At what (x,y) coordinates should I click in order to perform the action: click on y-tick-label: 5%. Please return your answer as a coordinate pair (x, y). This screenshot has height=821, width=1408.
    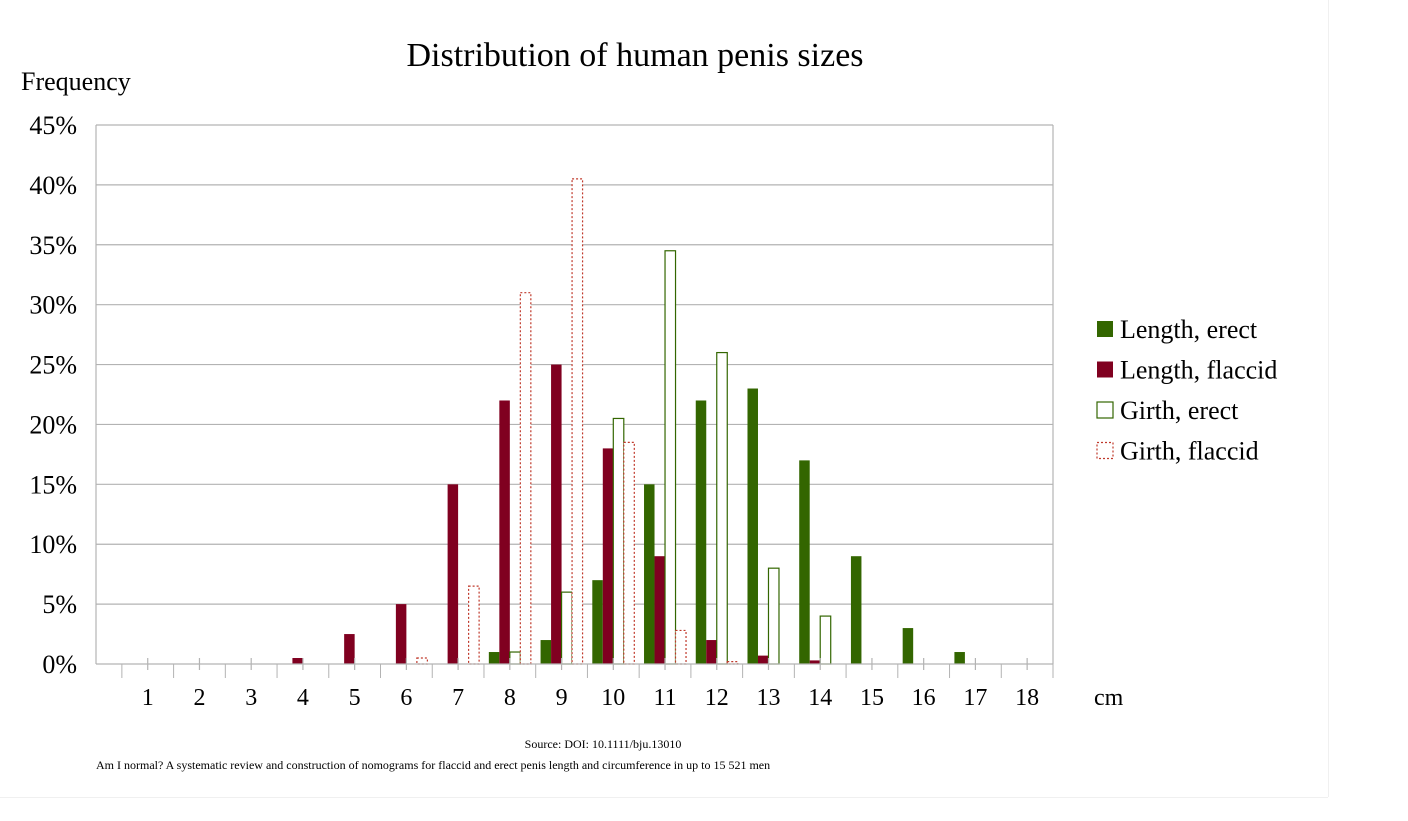
    Looking at the image, I should click on (59, 604).